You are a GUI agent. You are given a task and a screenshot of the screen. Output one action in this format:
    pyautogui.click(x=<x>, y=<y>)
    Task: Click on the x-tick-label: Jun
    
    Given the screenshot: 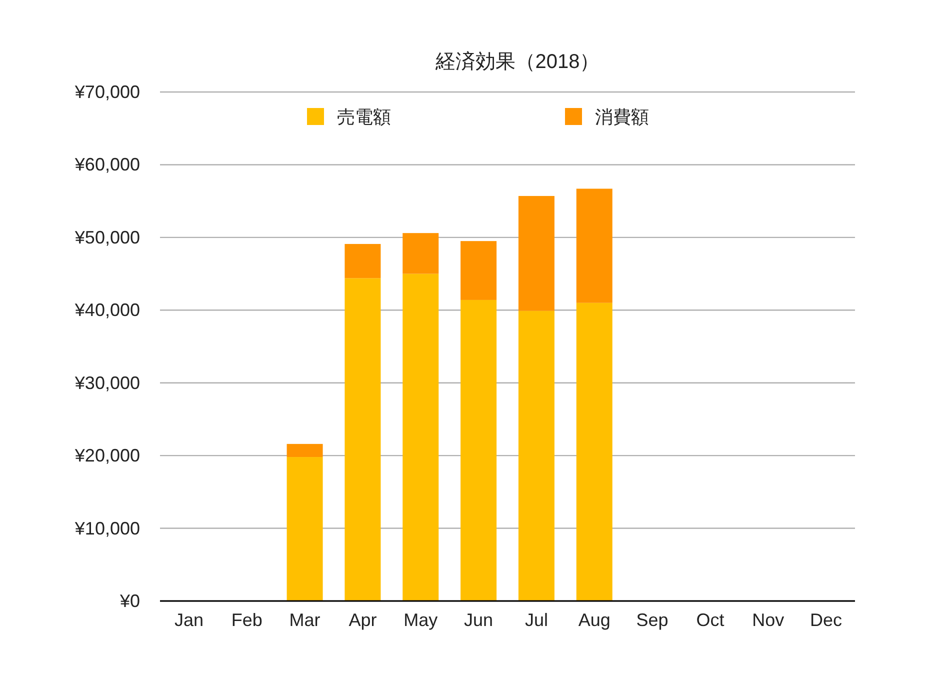 What is the action you would take?
    pyautogui.click(x=479, y=620)
    